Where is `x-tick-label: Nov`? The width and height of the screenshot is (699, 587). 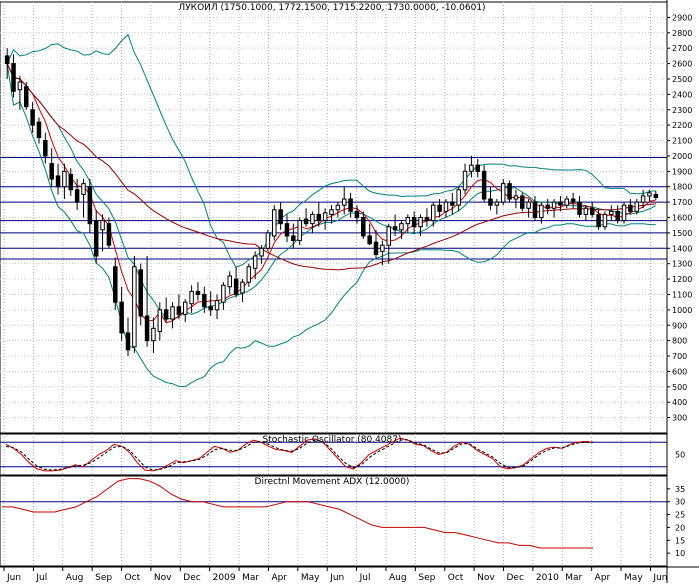 x-tick-label: Nov is located at coordinates (486, 578).